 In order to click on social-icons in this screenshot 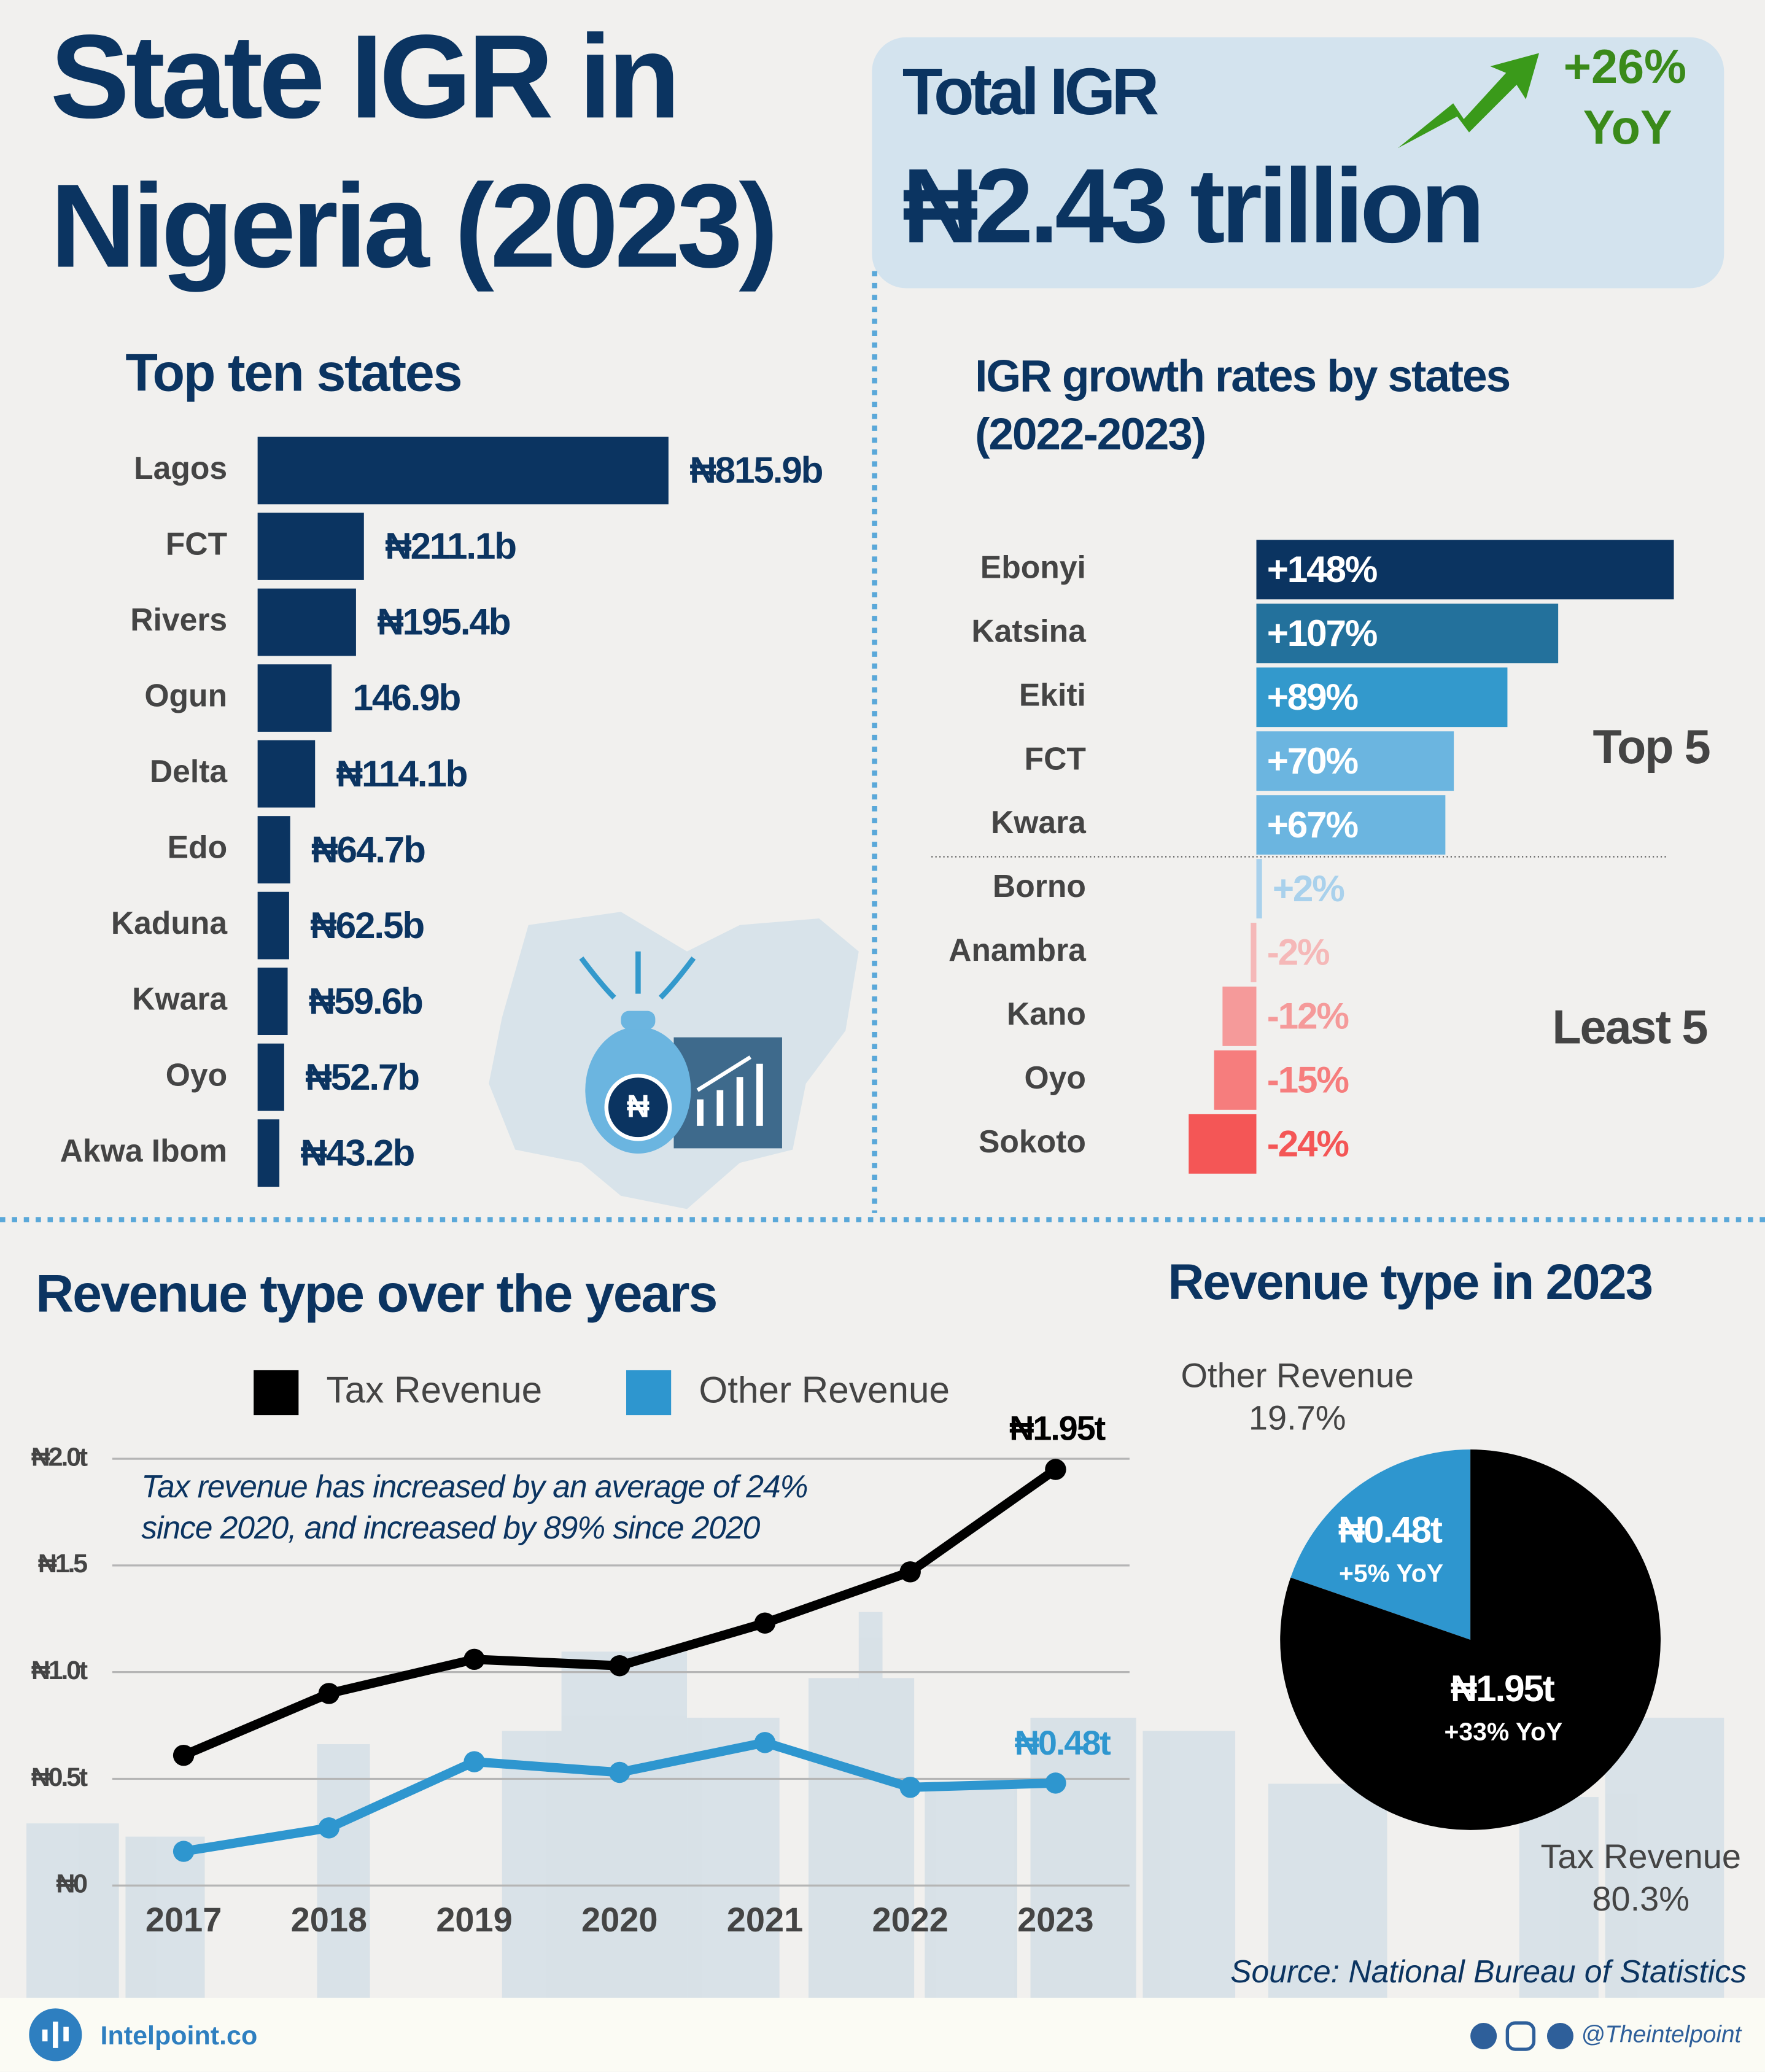, I will do `click(1522, 2036)`.